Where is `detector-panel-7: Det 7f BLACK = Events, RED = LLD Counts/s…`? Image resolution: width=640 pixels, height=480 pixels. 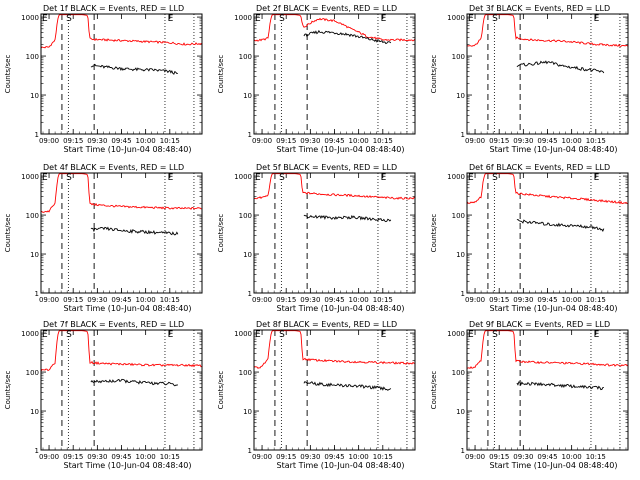
detector-panel-7: Det 7f BLACK = Events, RED = LLD Counts/s… is located at coordinates (103, 395).